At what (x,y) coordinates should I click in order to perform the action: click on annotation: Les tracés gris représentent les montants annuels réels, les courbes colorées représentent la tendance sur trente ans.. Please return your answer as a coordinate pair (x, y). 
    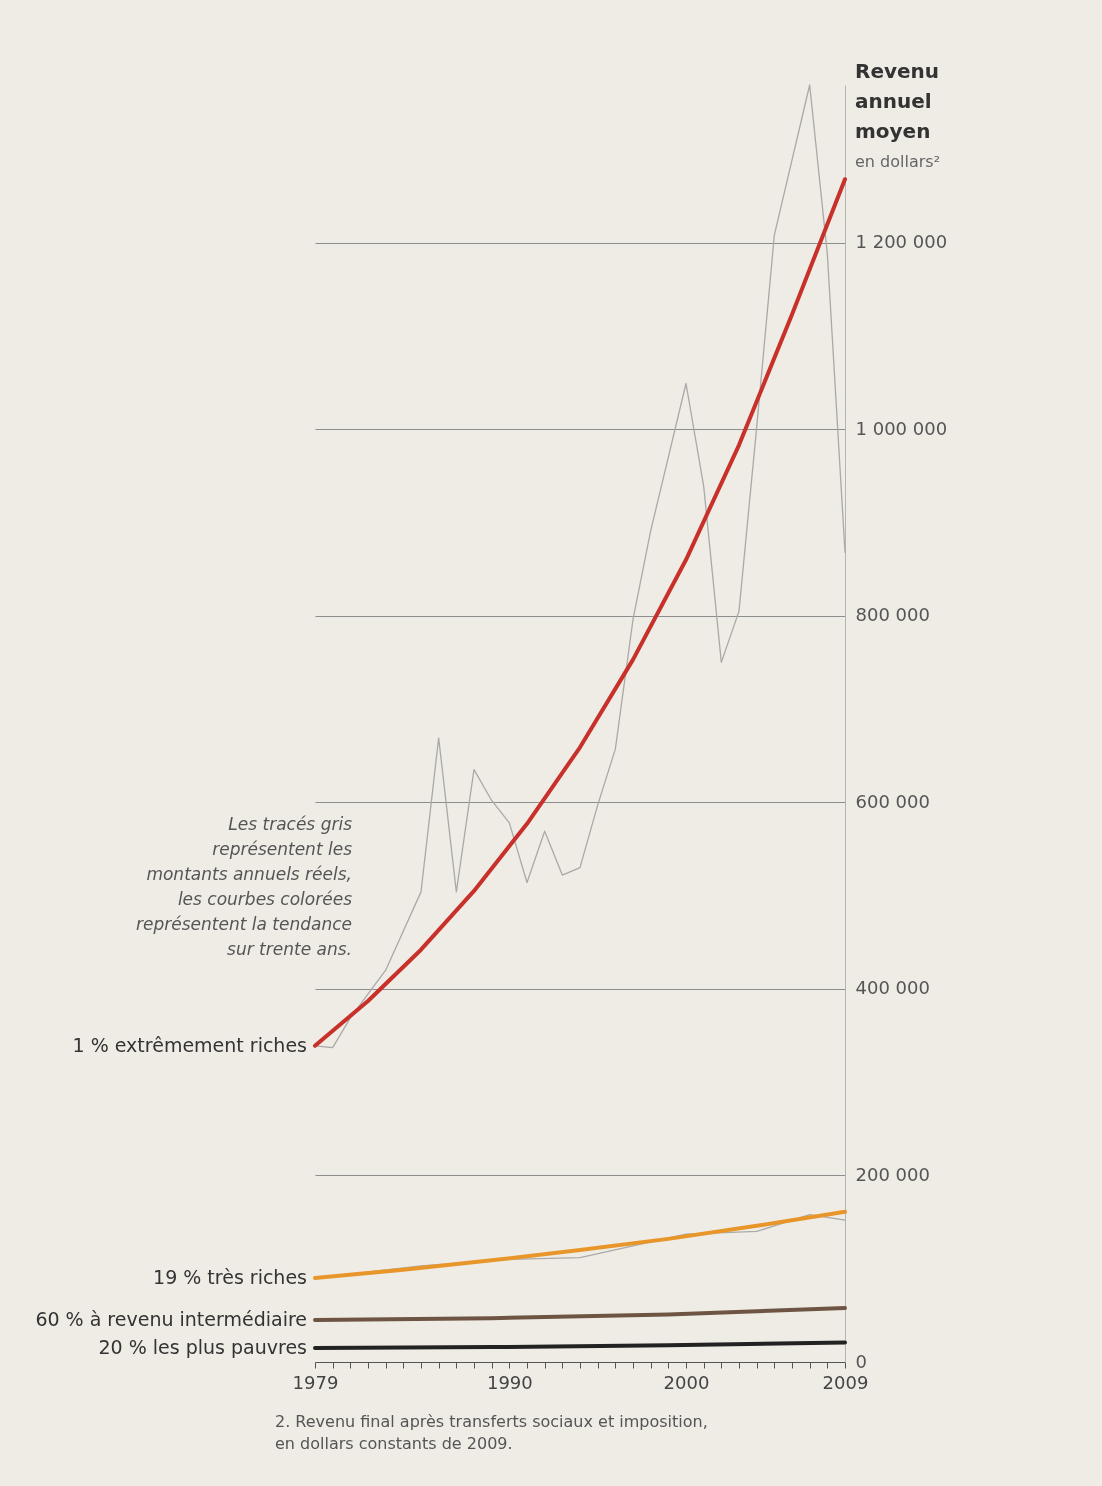
    Looking at the image, I should click on (244, 886).